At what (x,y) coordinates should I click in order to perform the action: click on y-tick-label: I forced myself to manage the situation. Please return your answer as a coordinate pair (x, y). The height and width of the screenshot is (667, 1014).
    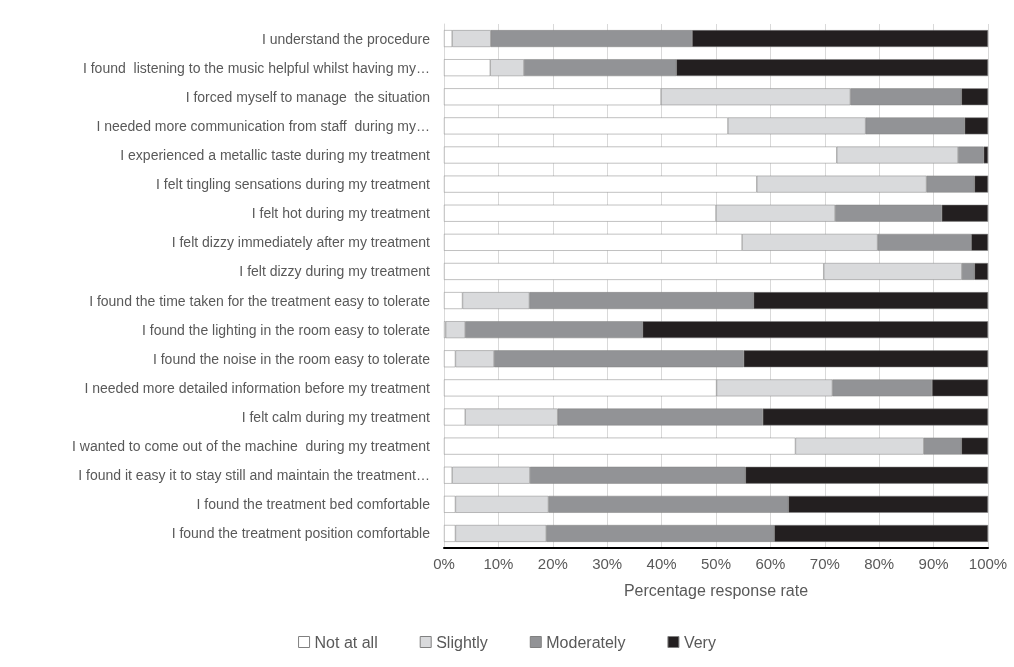
    Looking at the image, I should click on (307, 96).